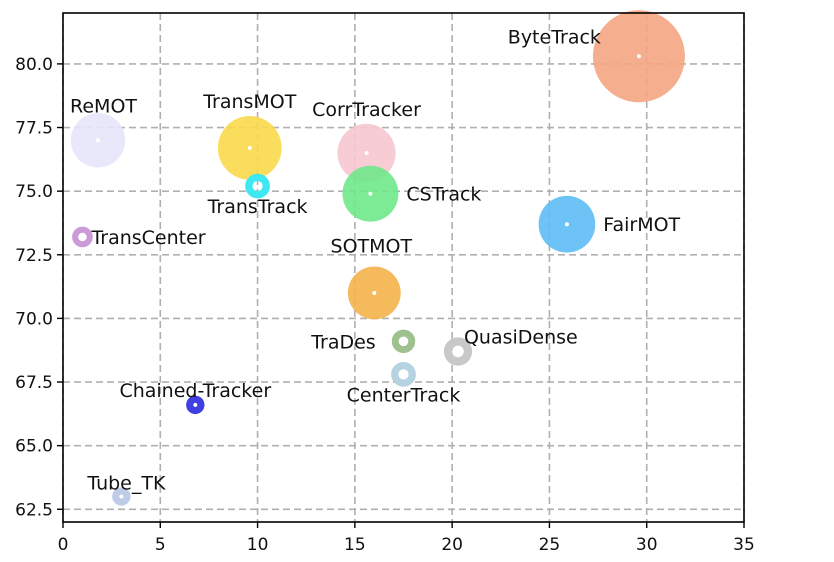  What do you see at coordinates (443, 195) in the screenshot?
I see `point-label: CSTrack` at bounding box center [443, 195].